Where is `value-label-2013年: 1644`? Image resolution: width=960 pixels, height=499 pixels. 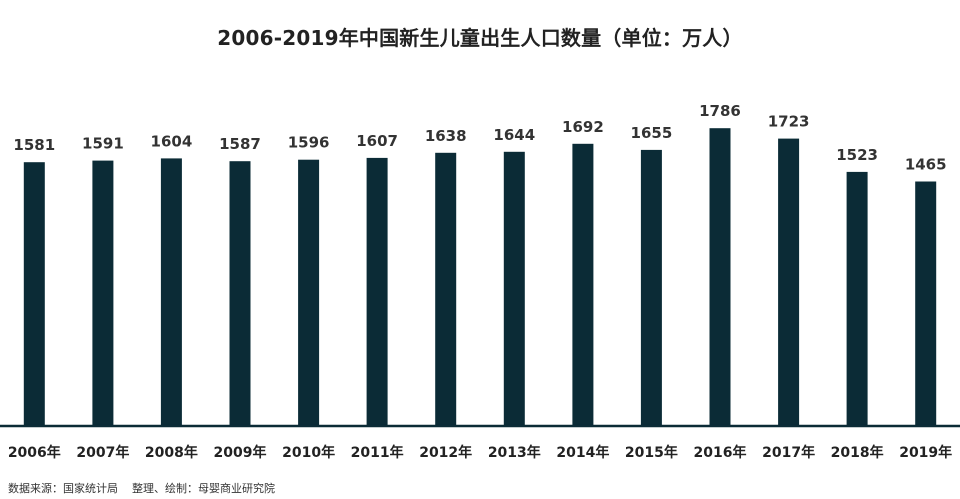
value-label-2013年: 1644 is located at coordinates (514, 135).